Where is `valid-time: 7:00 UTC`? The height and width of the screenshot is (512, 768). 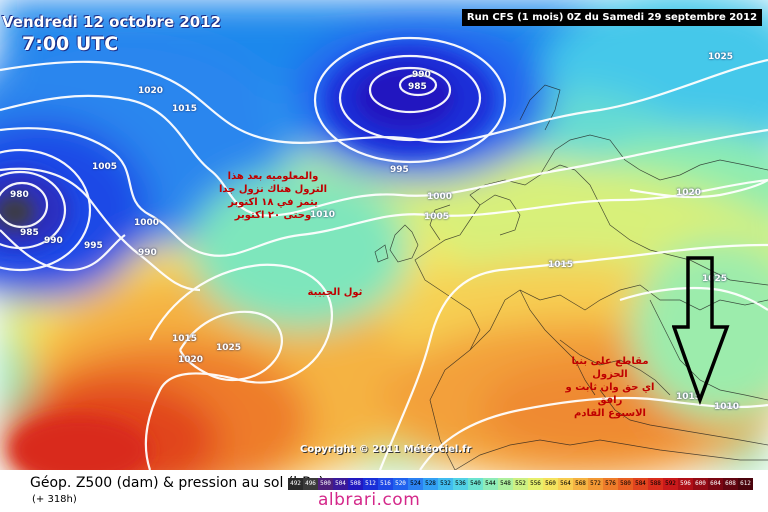 valid-time: 7:00 UTC is located at coordinates (70, 44).